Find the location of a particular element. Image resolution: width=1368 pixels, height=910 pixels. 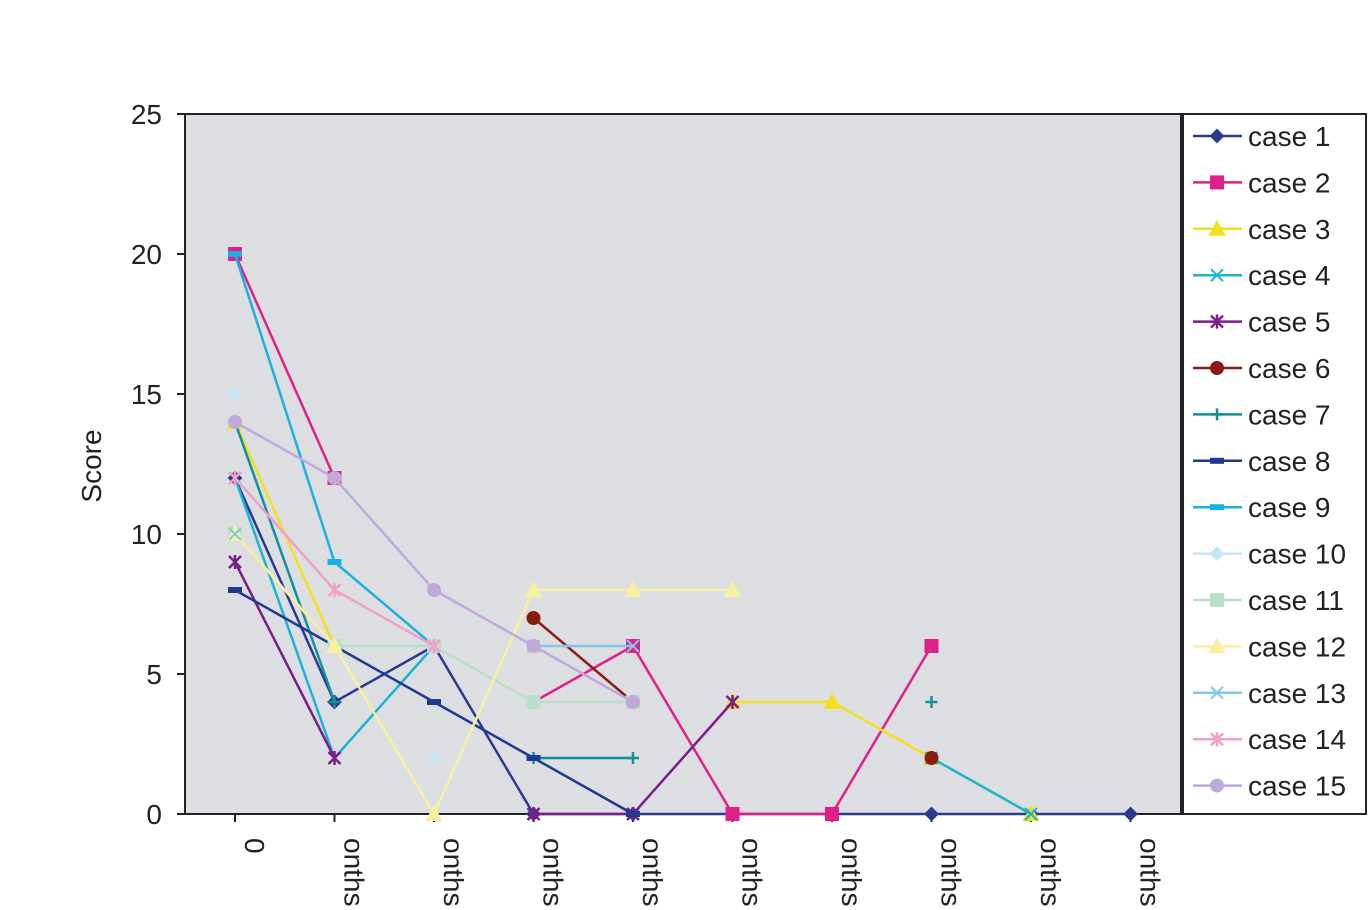

x-tick-label: 0 is located at coordinates (254, 846).